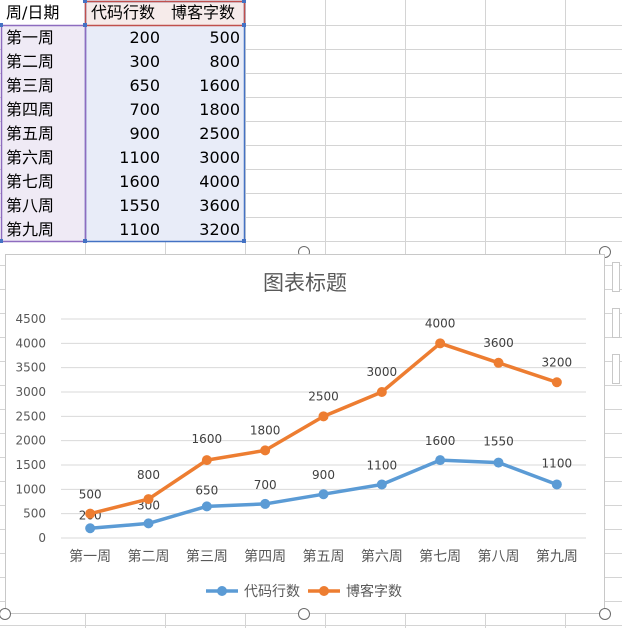 Image resolution: width=622 pixels, height=628 pixels. What do you see at coordinates (30, 181) in the screenshot?
I see `week-cell: 第七周` at bounding box center [30, 181].